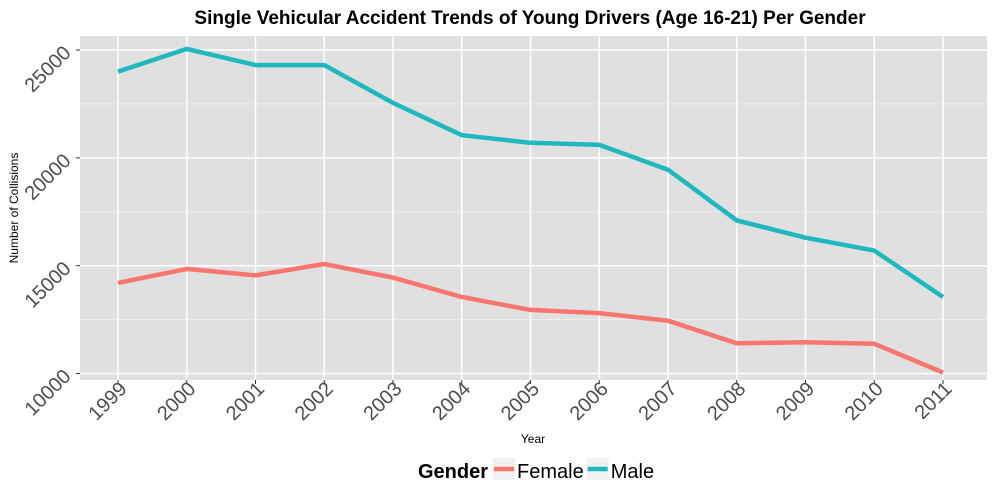 This screenshot has width=1000, height=500. Describe the element at coordinates (453, 472) in the screenshot. I see `legend-title: Gender` at that location.